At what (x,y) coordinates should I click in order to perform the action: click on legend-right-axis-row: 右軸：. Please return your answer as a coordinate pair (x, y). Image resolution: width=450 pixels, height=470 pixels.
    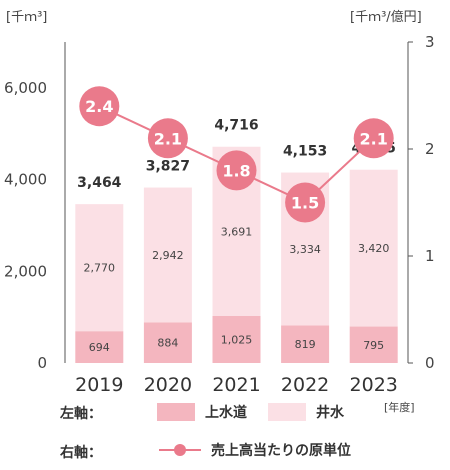
    Looking at the image, I should click on (81, 452).